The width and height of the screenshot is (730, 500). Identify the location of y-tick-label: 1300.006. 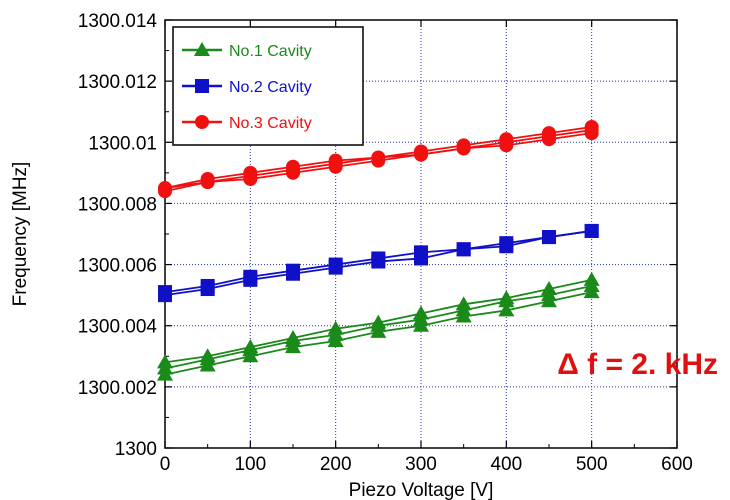
(117, 266).